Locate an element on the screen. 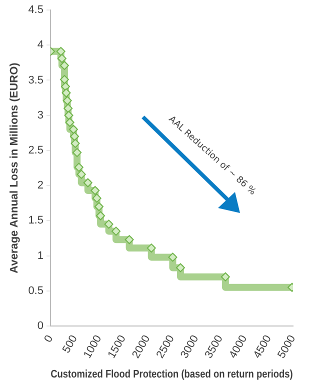 The width and height of the screenshot is (321, 387). y-axis-title: Average Annual Loss in Millions (EURO) is located at coordinates (14, 168).